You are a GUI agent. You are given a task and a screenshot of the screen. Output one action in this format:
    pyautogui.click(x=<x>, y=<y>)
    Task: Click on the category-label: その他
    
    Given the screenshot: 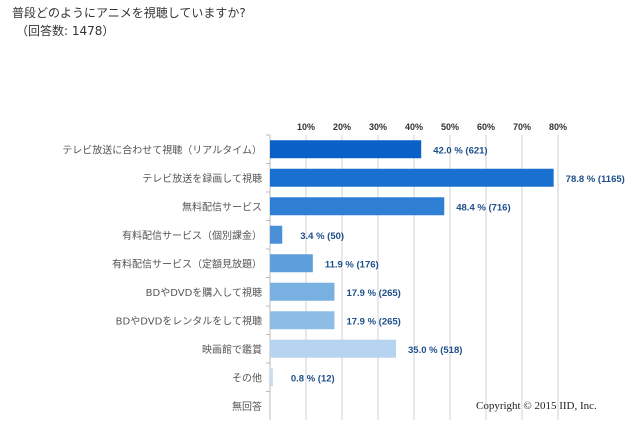 What is the action you would take?
    pyautogui.click(x=247, y=377)
    